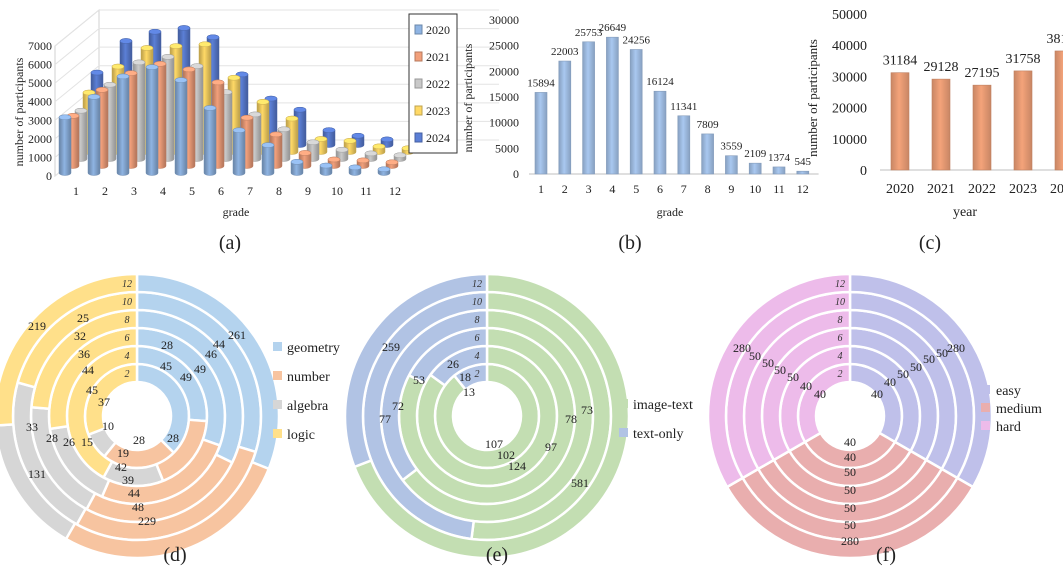 This screenshot has width=1063, height=569. Describe the element at coordinates (587, 410) in the screenshot. I see `slice-value-label: 73` at that location.